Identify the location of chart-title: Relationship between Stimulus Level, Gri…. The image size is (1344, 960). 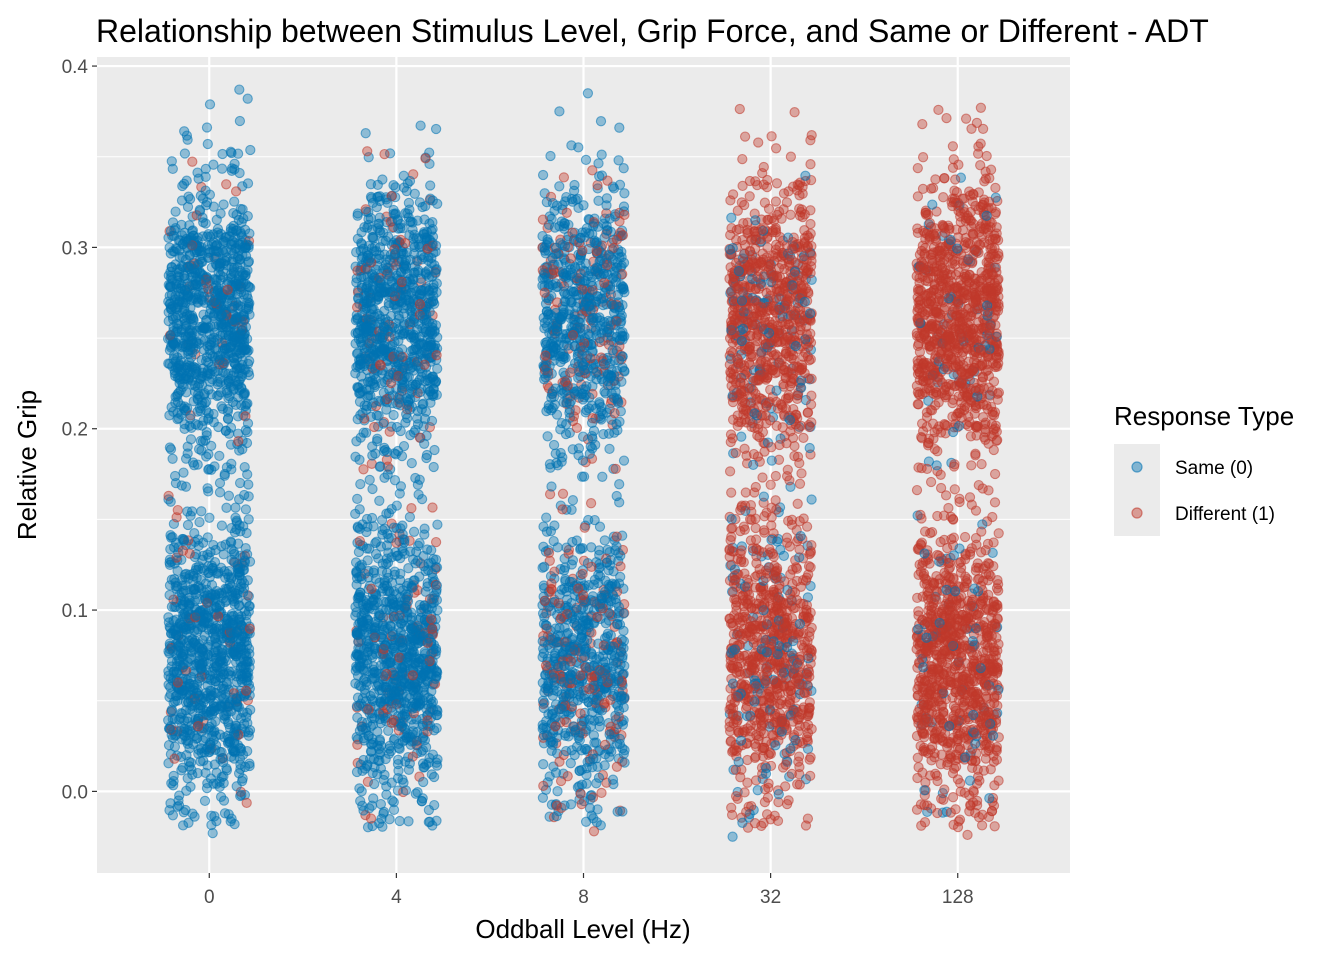
(652, 31).